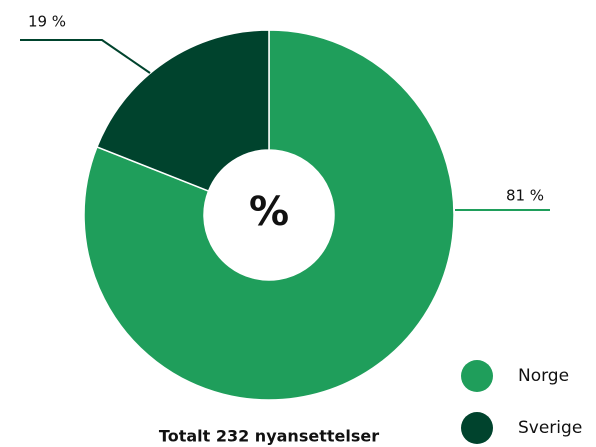  Describe the element at coordinates (543, 376) in the screenshot. I see `legend-label: Norge` at that location.